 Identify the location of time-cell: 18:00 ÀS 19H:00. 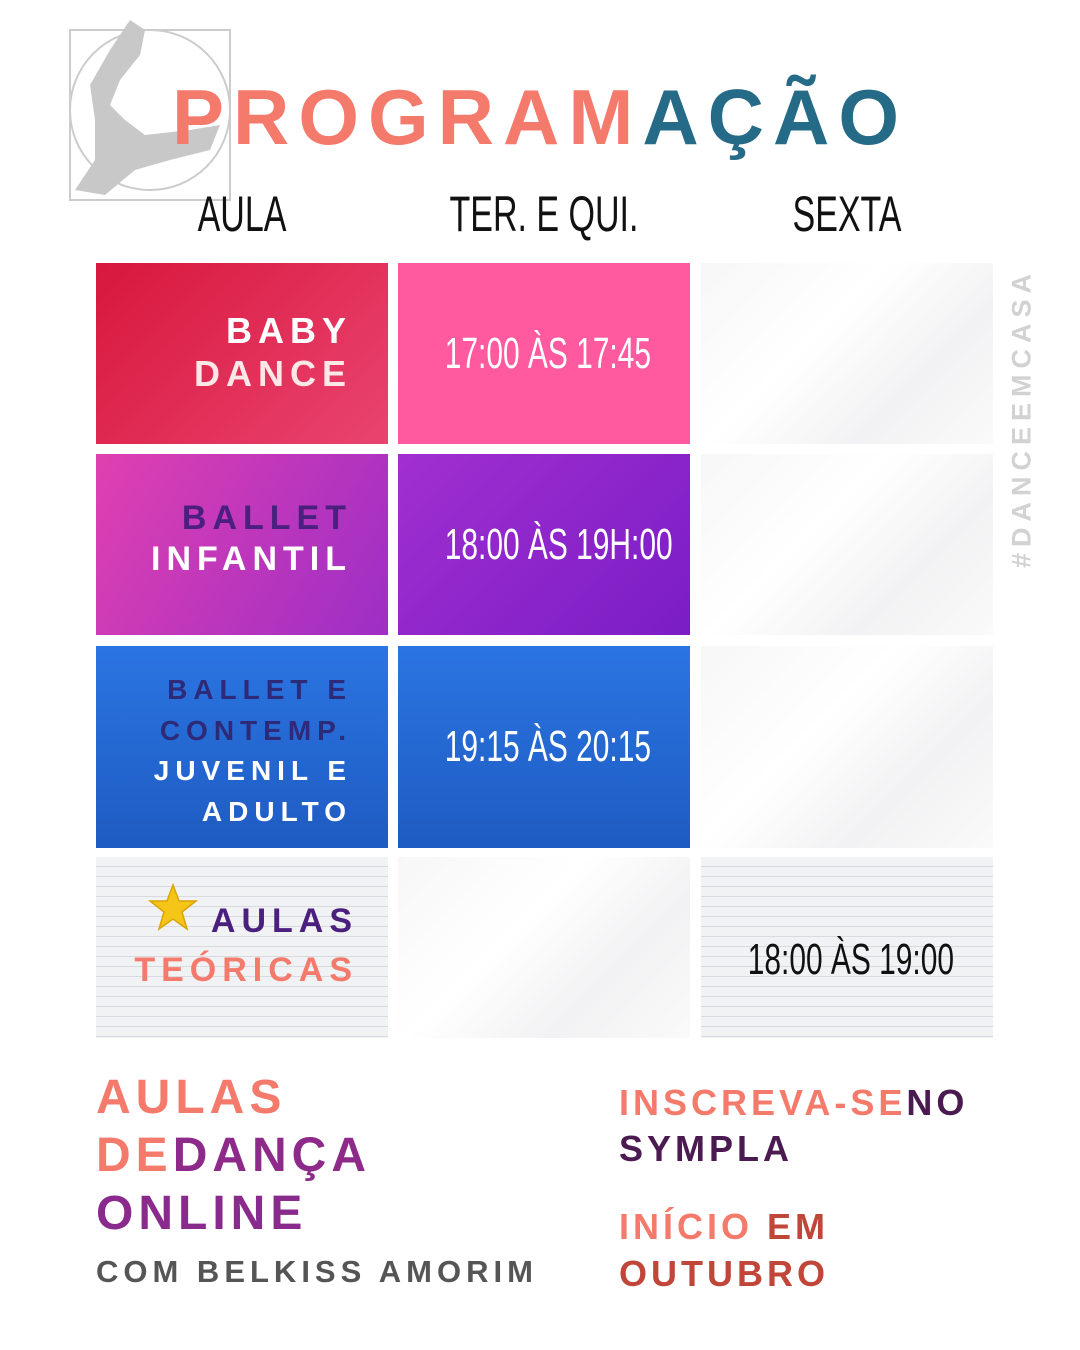
(544, 544).